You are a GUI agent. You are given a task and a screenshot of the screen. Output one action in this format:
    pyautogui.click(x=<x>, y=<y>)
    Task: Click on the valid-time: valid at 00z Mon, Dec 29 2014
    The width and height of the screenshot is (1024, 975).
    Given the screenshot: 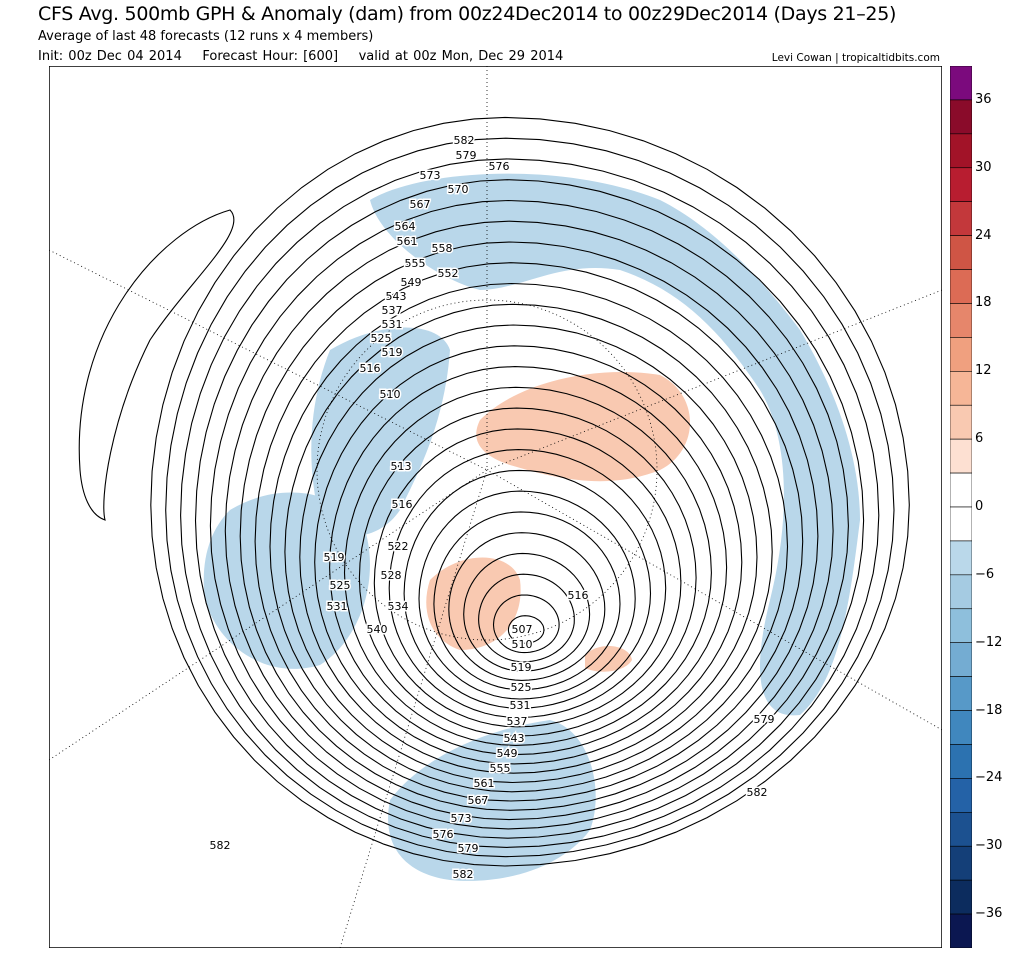 What is the action you would take?
    pyautogui.click(x=461, y=56)
    